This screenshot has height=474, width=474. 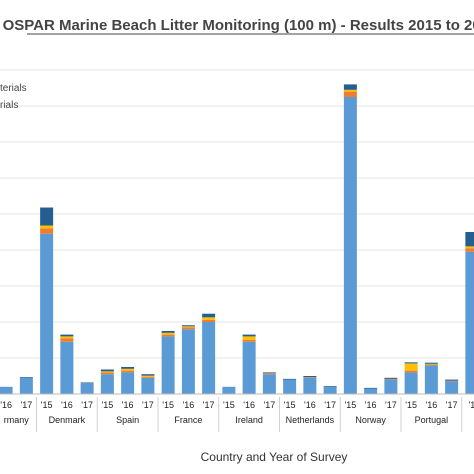 What do you see at coordinates (17, 420) in the screenshot?
I see `country-label: rmany` at bounding box center [17, 420].